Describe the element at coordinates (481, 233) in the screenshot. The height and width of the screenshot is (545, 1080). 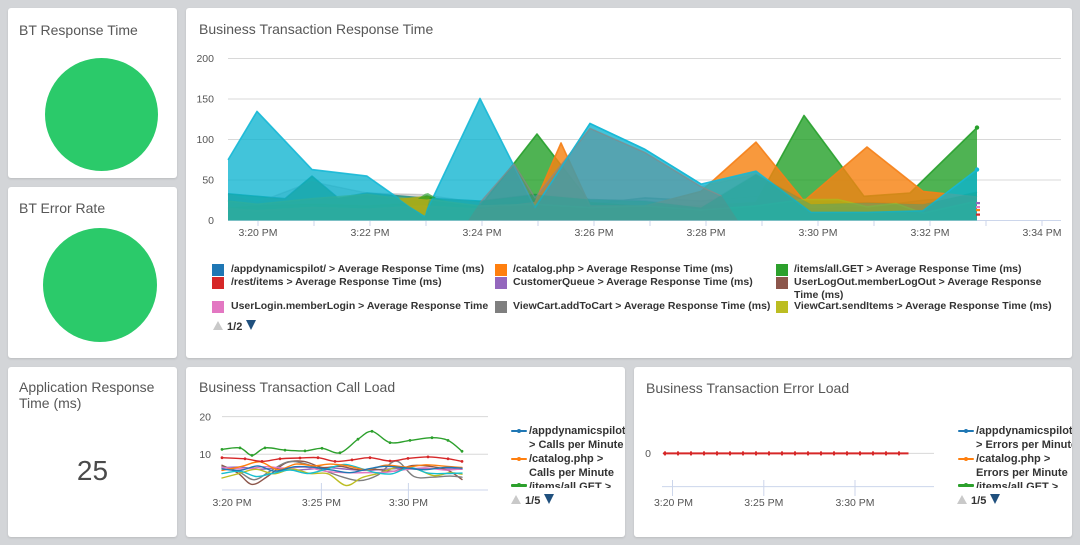
I see `svg-text: 3:24 PM` at that location.